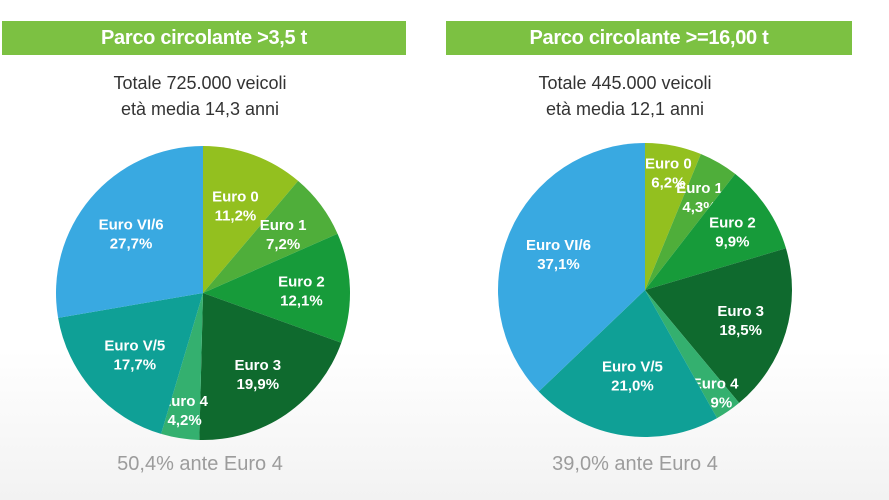 The width and height of the screenshot is (889, 500). Describe the element at coordinates (258, 384) in the screenshot. I see `slice-value-label: 19,9%` at that location.